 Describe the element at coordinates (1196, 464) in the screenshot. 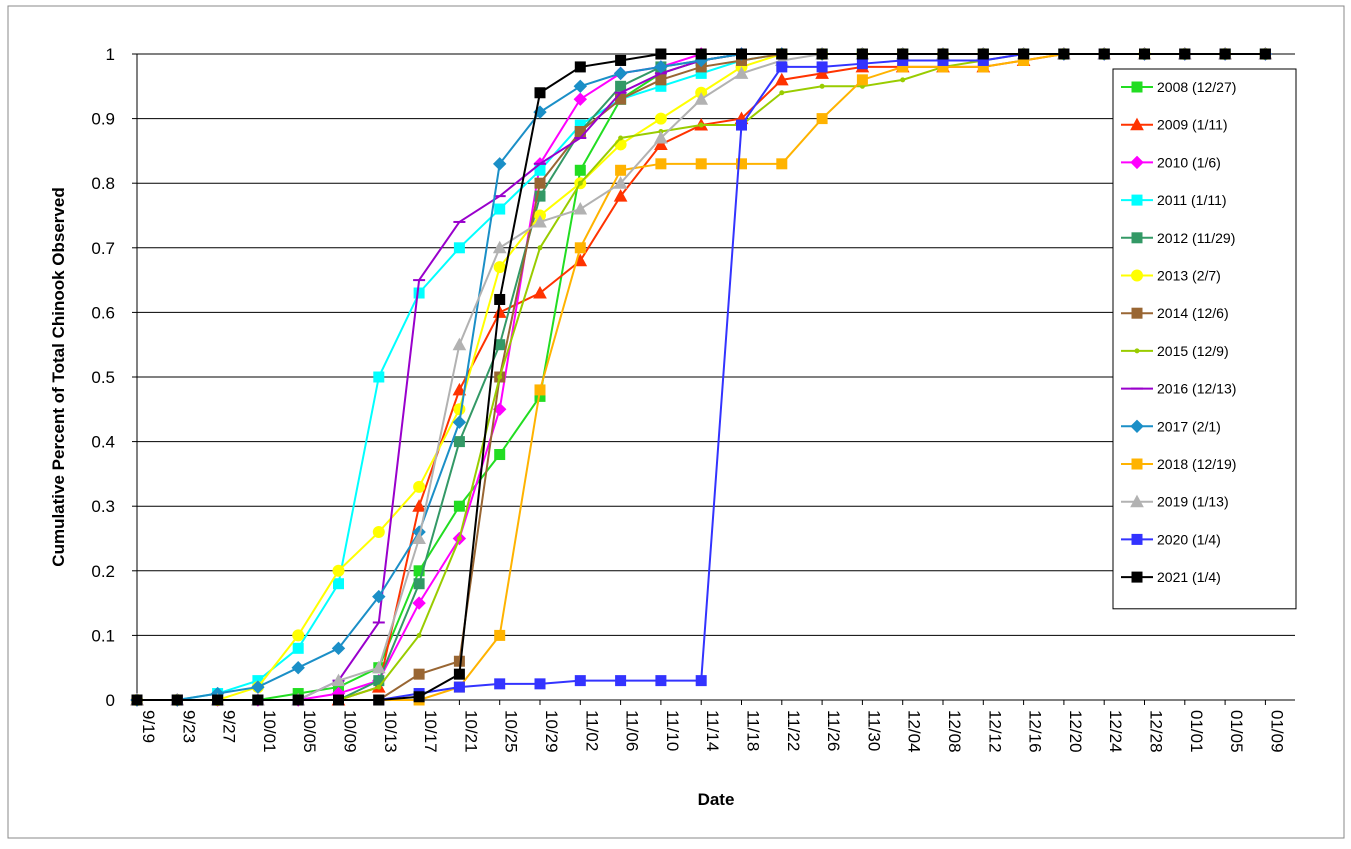

I see `legend-label: 2018 (12/19)` at that location.